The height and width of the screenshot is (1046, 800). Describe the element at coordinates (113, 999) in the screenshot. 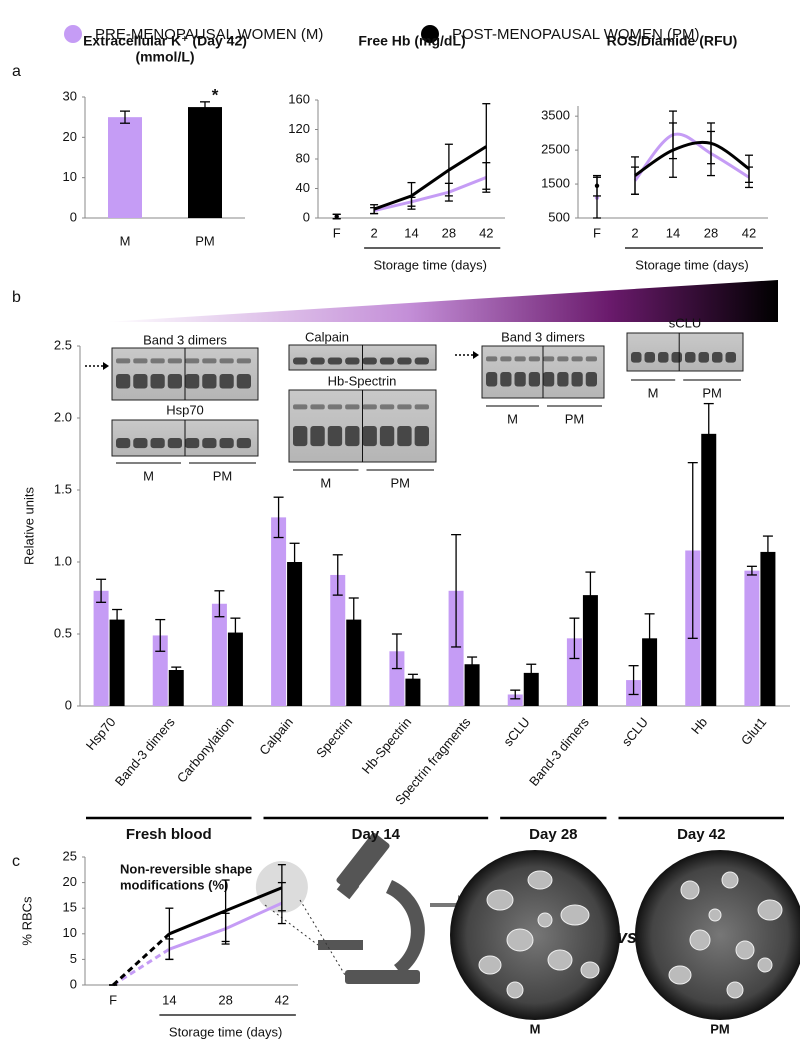

I see `x-tick-label: F` at that location.